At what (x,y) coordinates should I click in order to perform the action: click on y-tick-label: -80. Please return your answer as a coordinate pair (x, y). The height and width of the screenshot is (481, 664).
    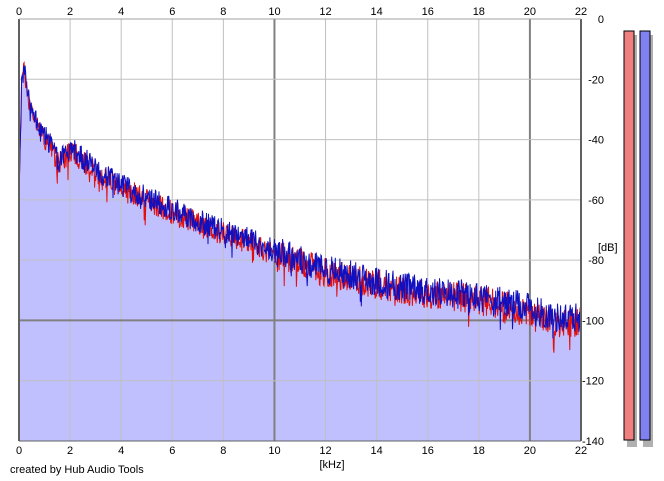
    Looking at the image, I should click on (596, 261).